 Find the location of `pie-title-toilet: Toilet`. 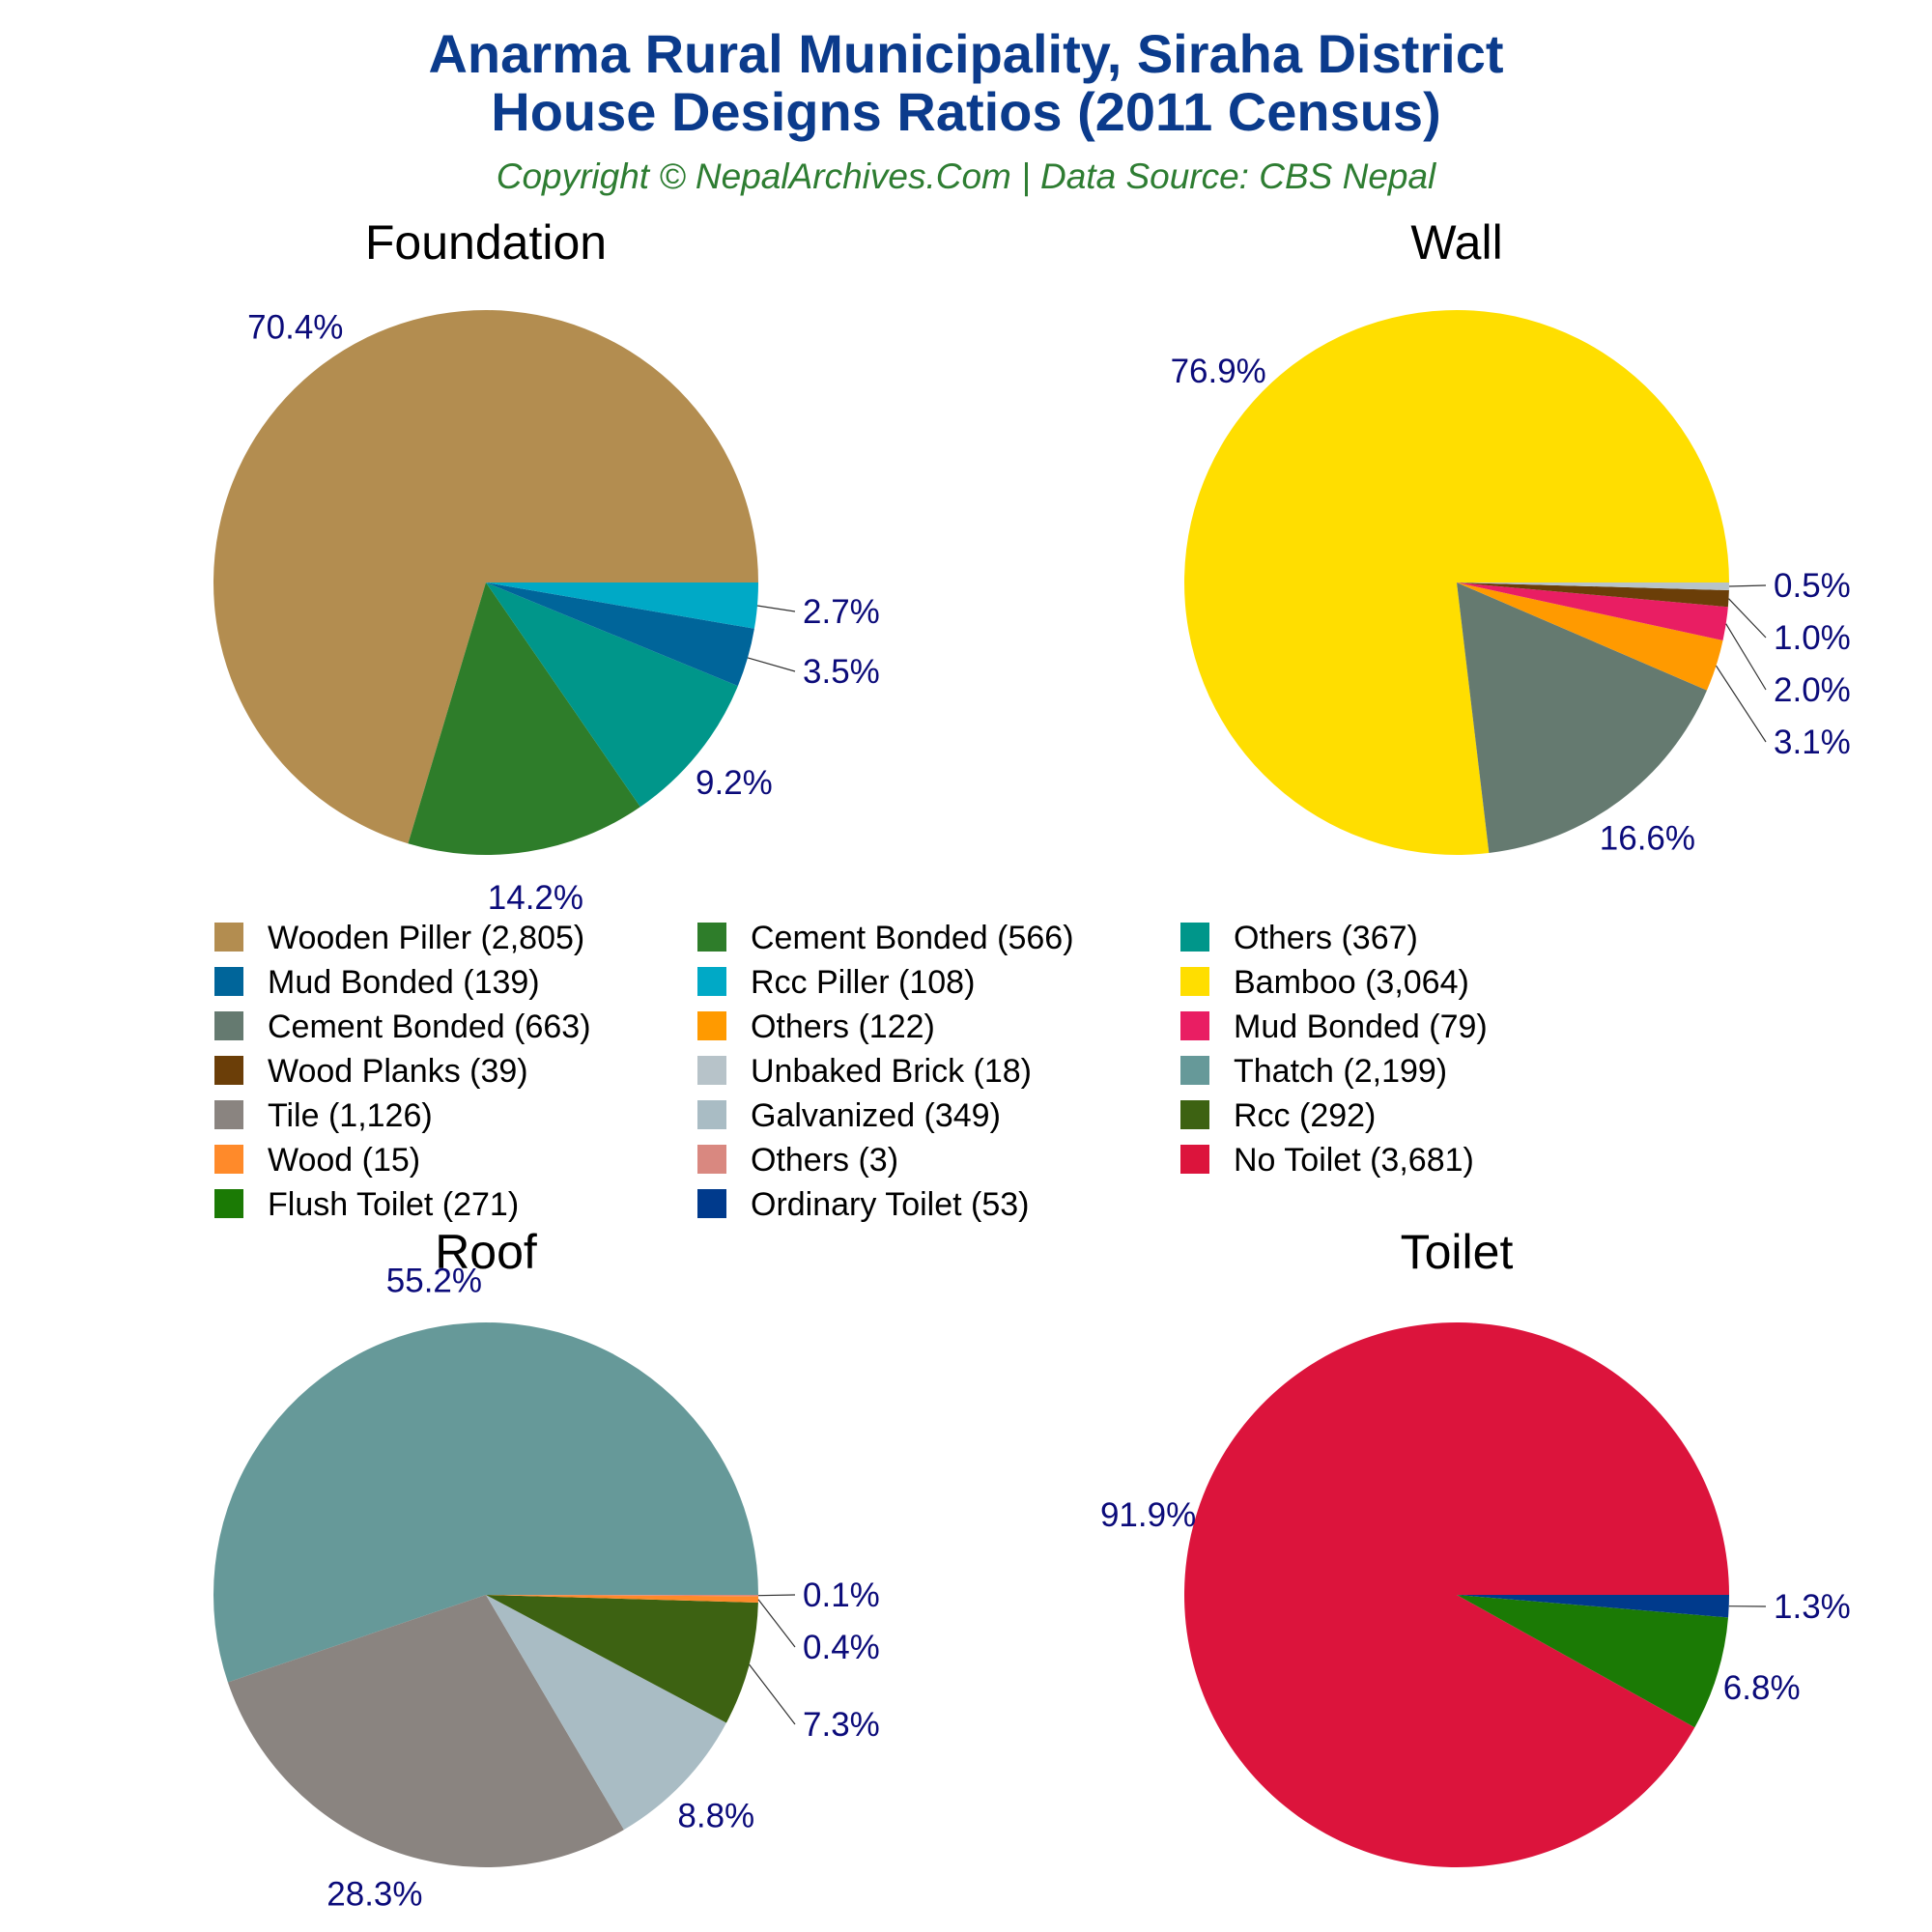

pie-title-toilet: Toilet is located at coordinates (1457, 1252).